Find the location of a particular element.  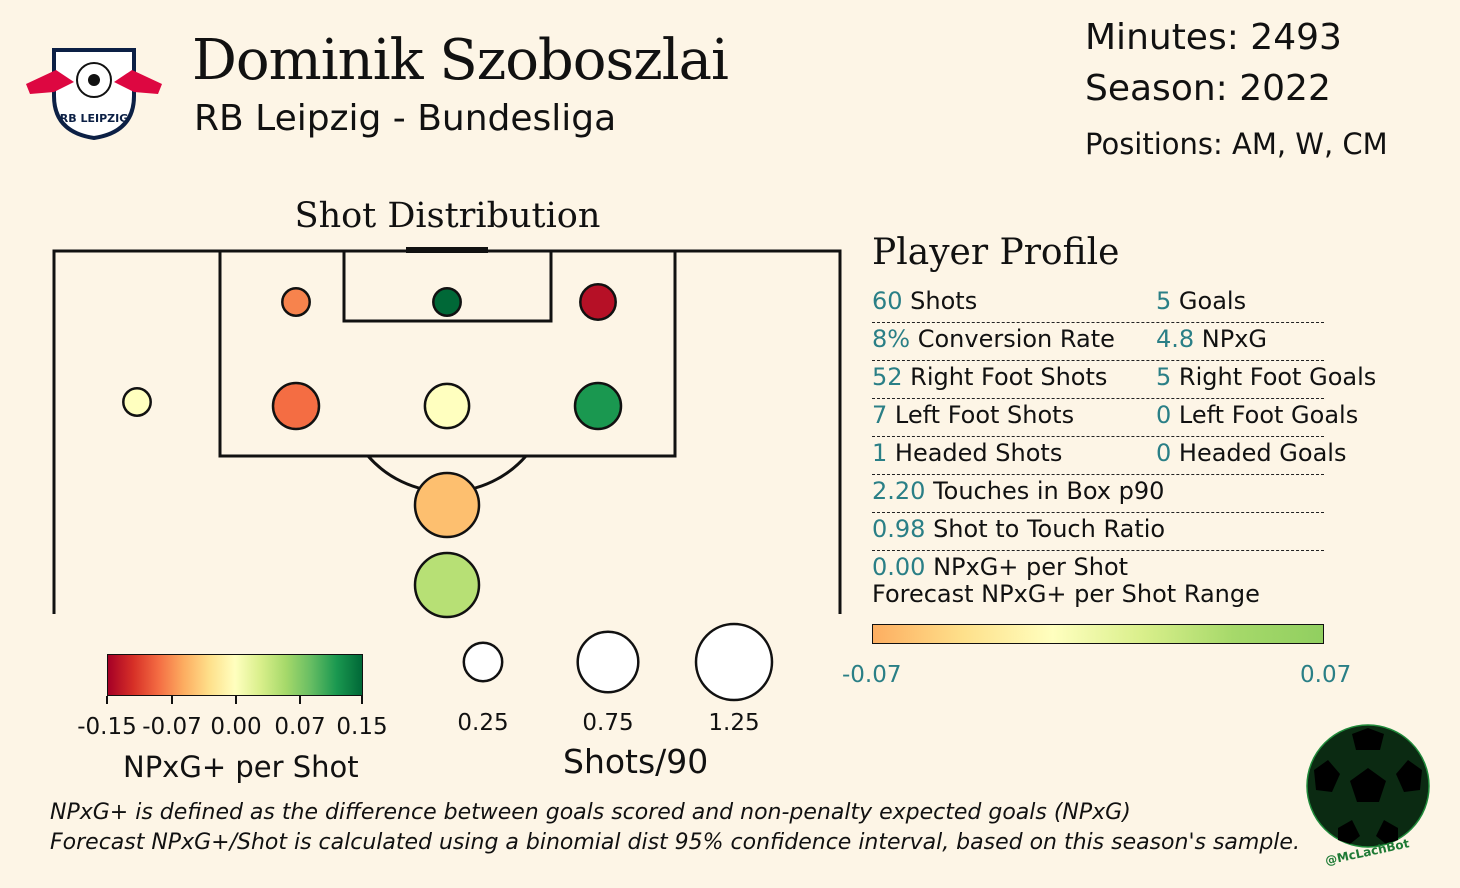

profile-row: 1 Headed Shots 0 Headed Goals is located at coordinates (1109, 455).